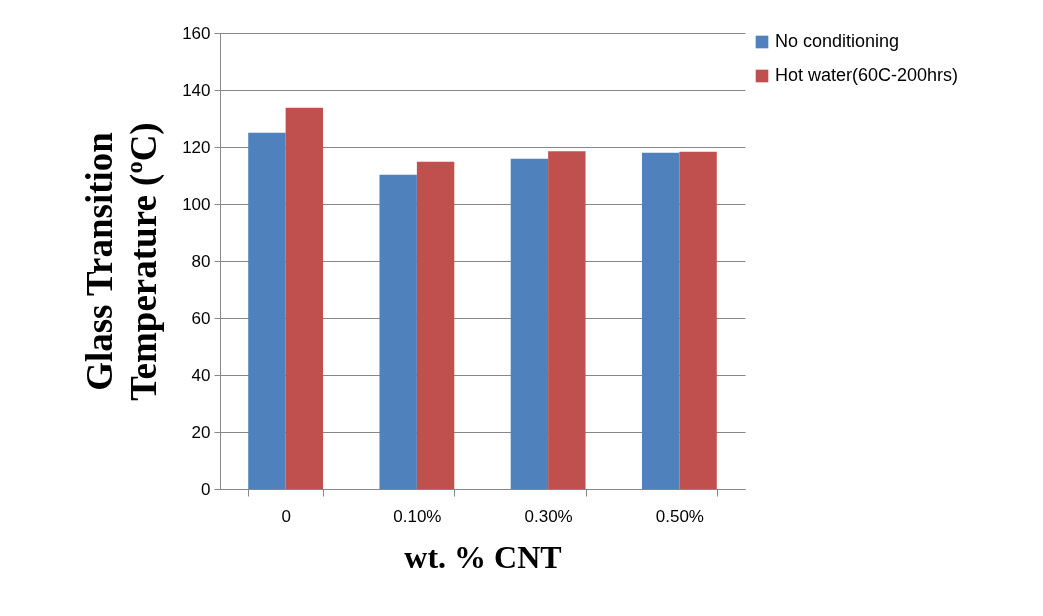 This screenshot has width=1043, height=616. I want to click on x-axis-title: wt. % CNT, so click(483, 556).